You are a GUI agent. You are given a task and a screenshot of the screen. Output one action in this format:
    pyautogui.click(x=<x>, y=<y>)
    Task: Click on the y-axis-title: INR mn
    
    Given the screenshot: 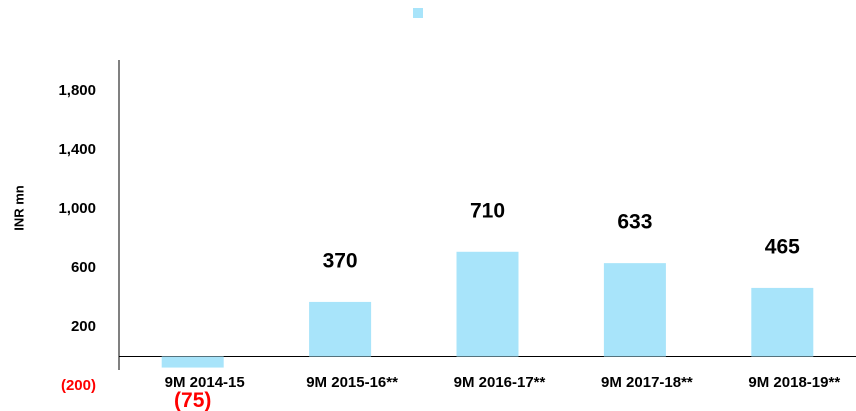 What is the action you would take?
    pyautogui.click(x=18, y=208)
    